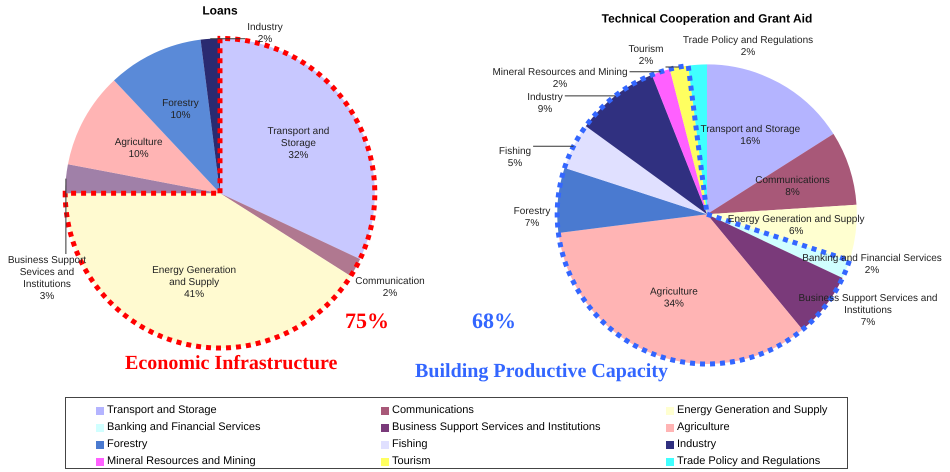  Describe the element at coordinates (47, 296) in the screenshot. I see `data-label: 3%` at that location.